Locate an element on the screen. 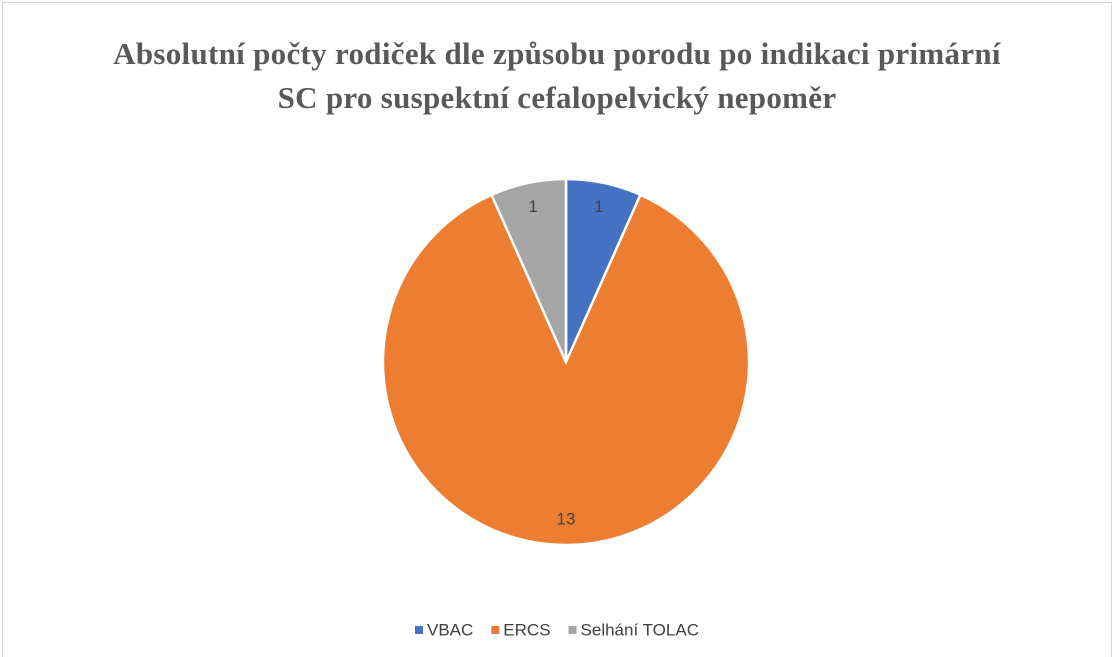  legend-label: ERCS is located at coordinates (526, 629).